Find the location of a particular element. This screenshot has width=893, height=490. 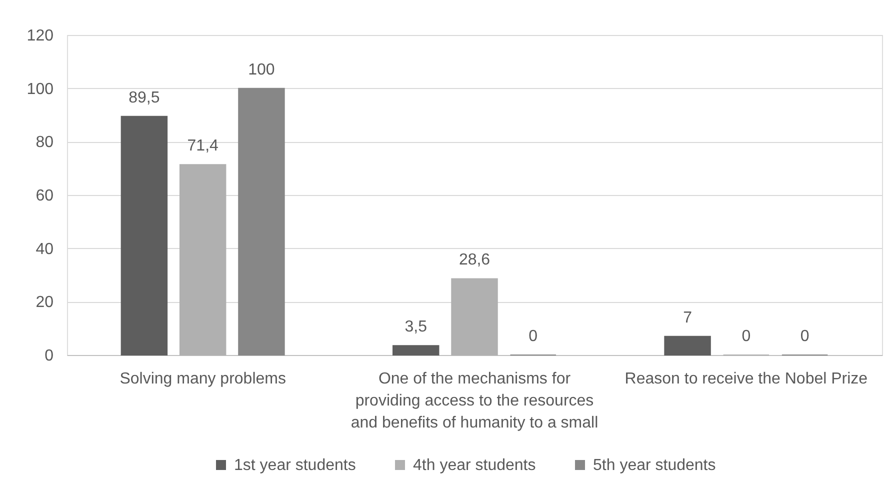

x-tick-label: Solving many problems is located at coordinates (203, 379).